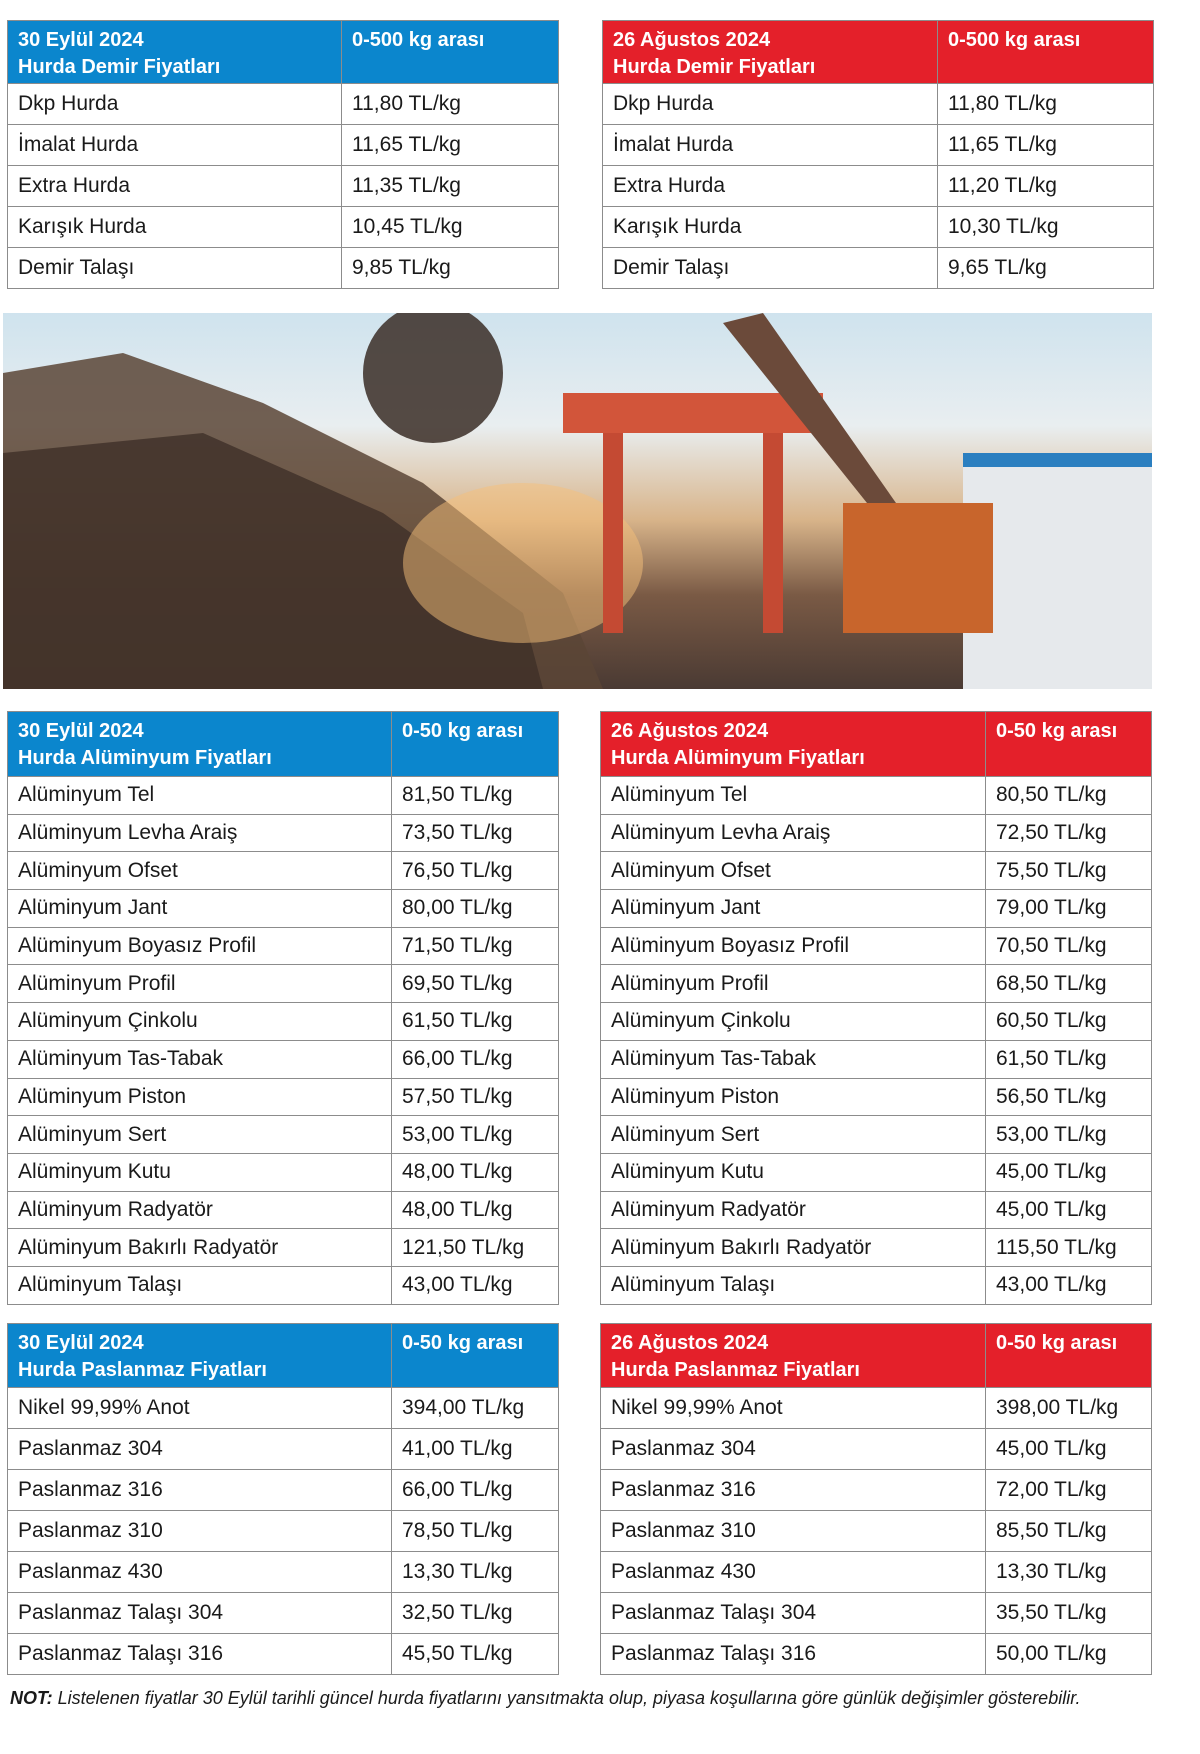 Image resolution: width=1200 pixels, height=1754 pixels. What do you see at coordinates (1068, 1134) in the screenshot?
I see `item-price: 53,00 TL/kg` at bounding box center [1068, 1134].